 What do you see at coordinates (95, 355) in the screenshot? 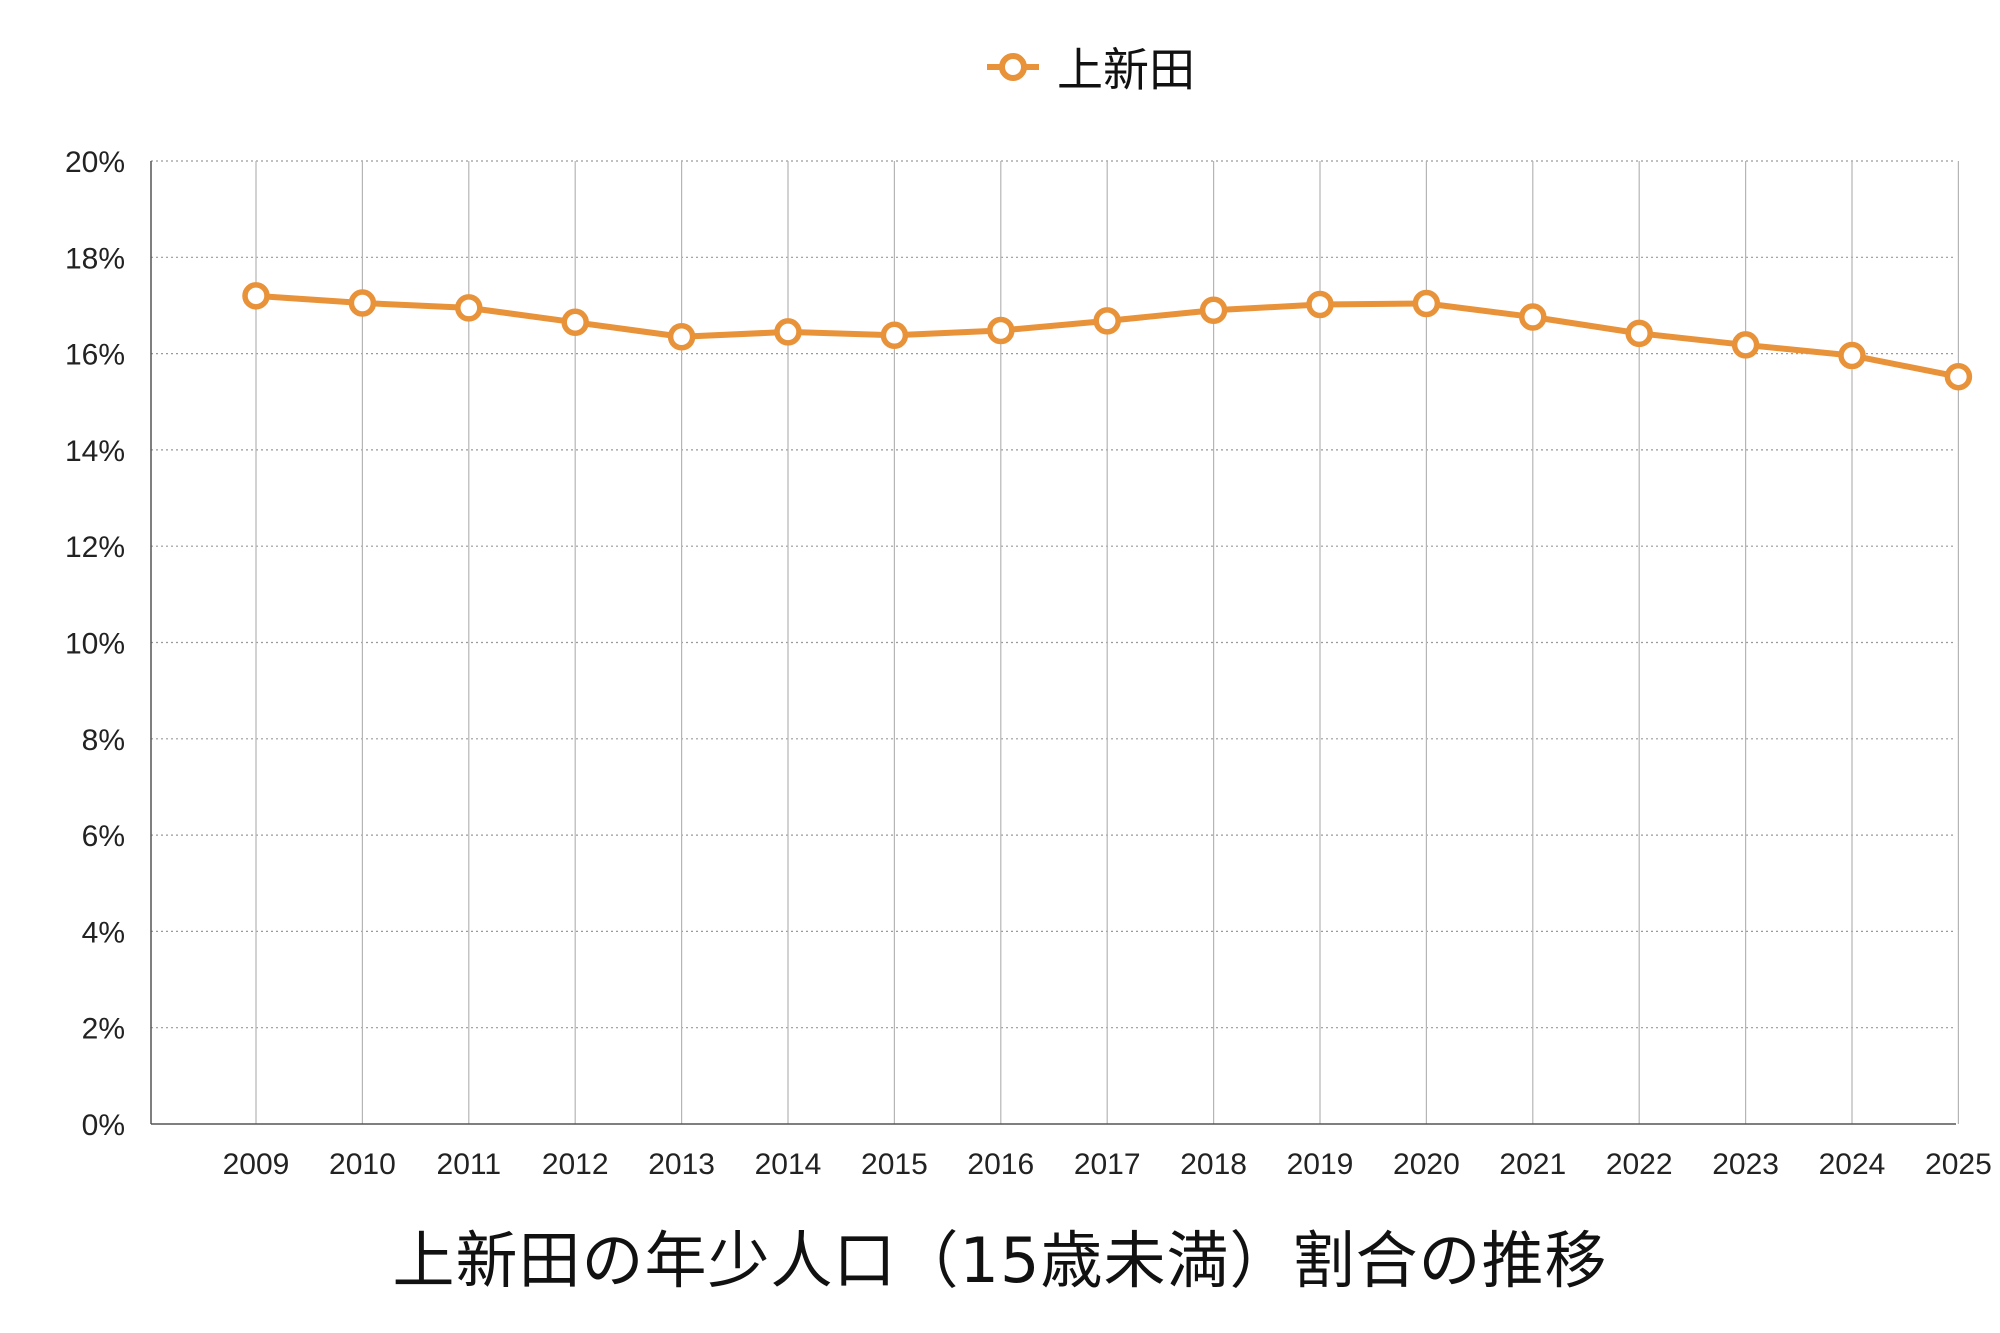
I see `y-tick-label: 16%` at bounding box center [95, 355].